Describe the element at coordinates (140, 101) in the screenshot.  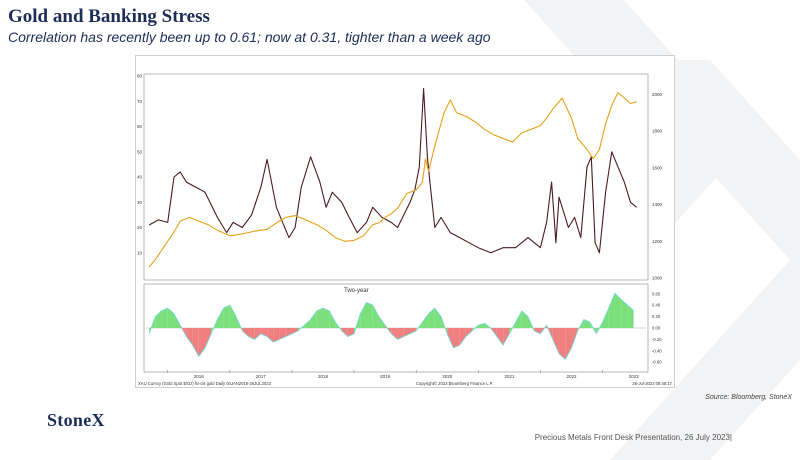
I see `left-axis-tick-label: 70` at that location.